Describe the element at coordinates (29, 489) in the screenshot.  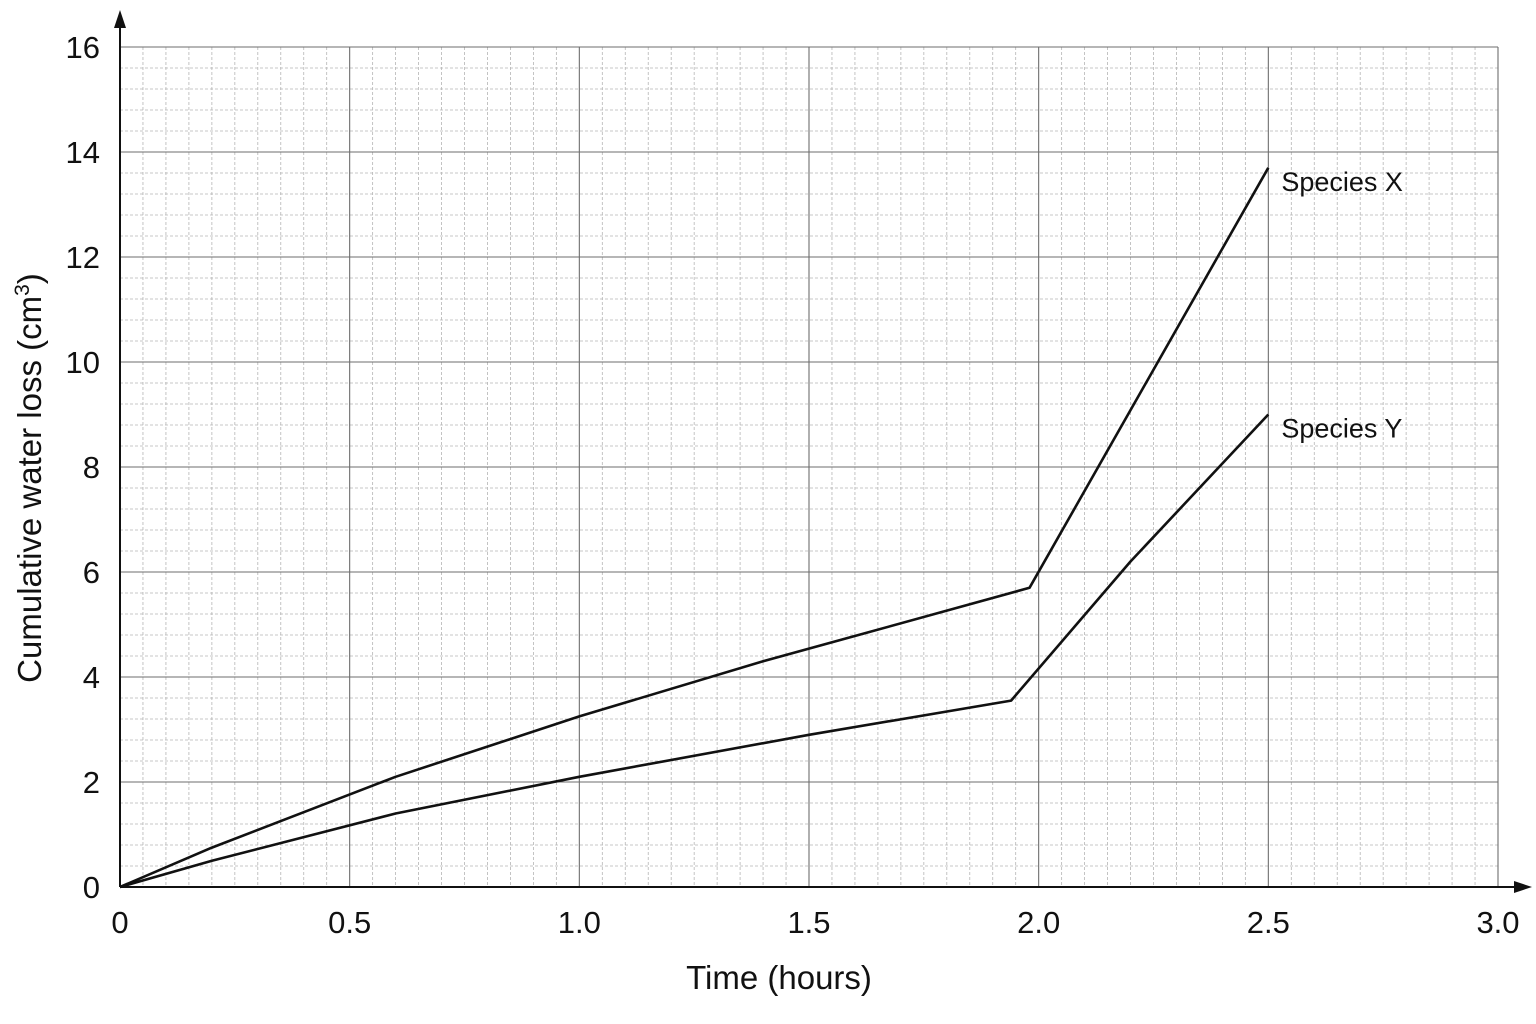
I see `y-axis-title-main: Cumulative water loss (cm` at that location.